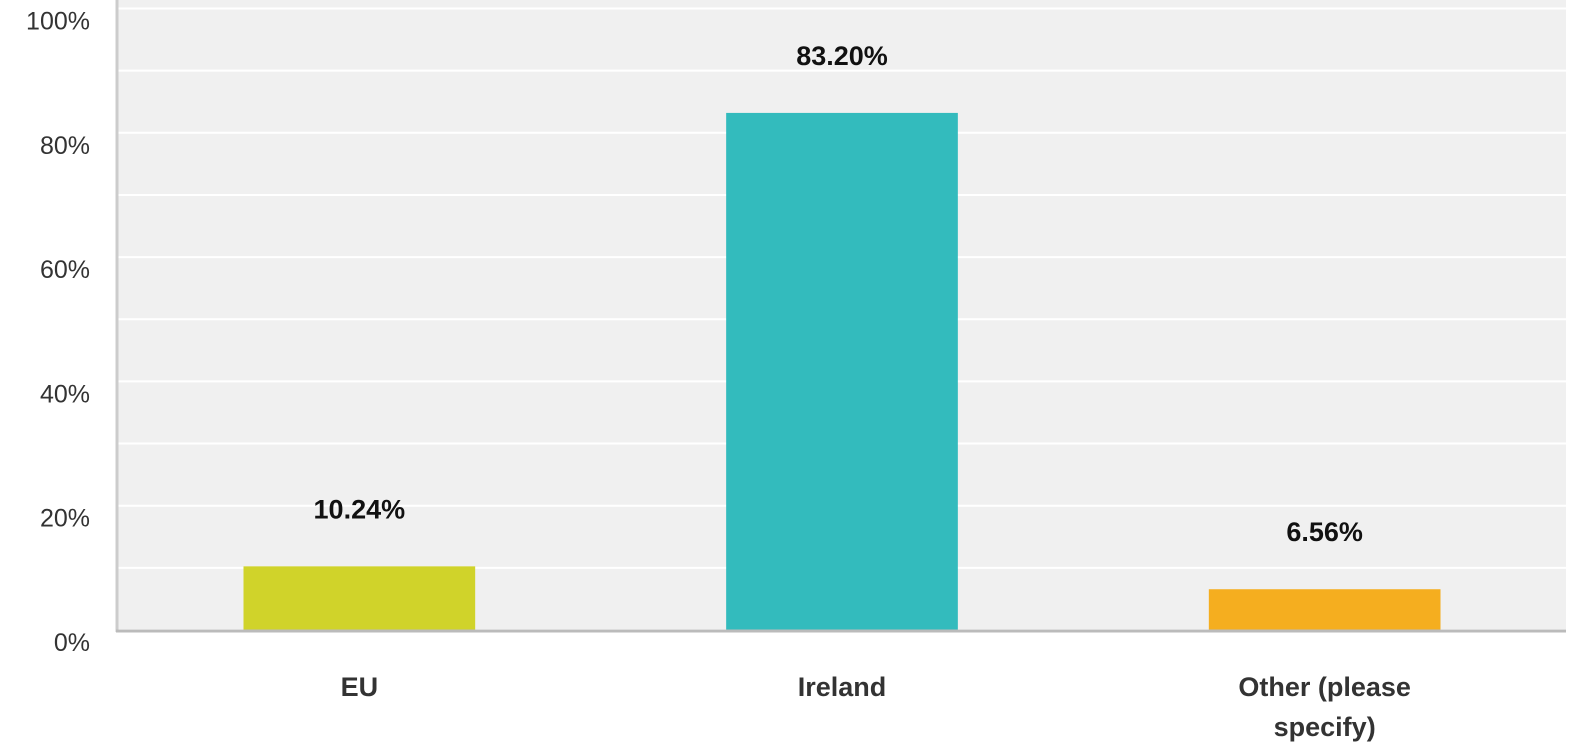 The image size is (1592, 745). Describe the element at coordinates (1324, 707) in the screenshot. I see `x-tick-label: Other (please specify)` at that location.